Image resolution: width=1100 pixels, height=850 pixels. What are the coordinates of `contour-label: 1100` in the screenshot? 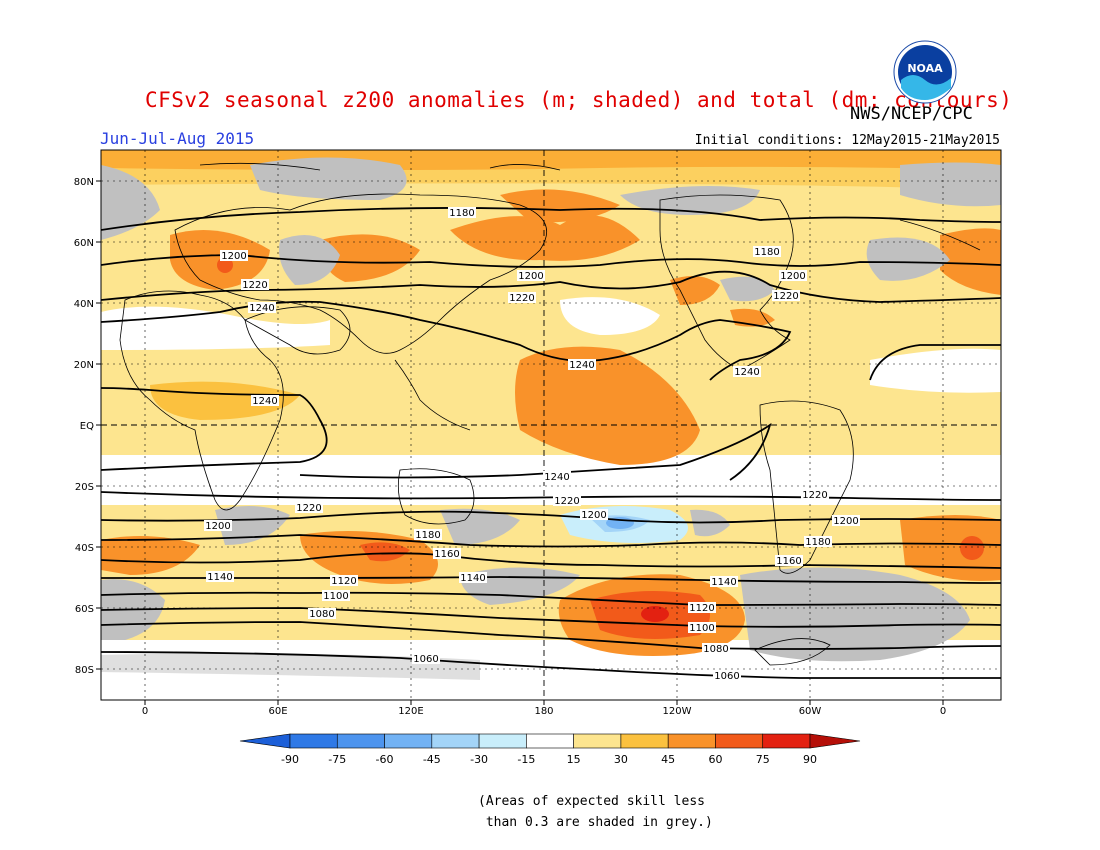 It's located at (336, 596).